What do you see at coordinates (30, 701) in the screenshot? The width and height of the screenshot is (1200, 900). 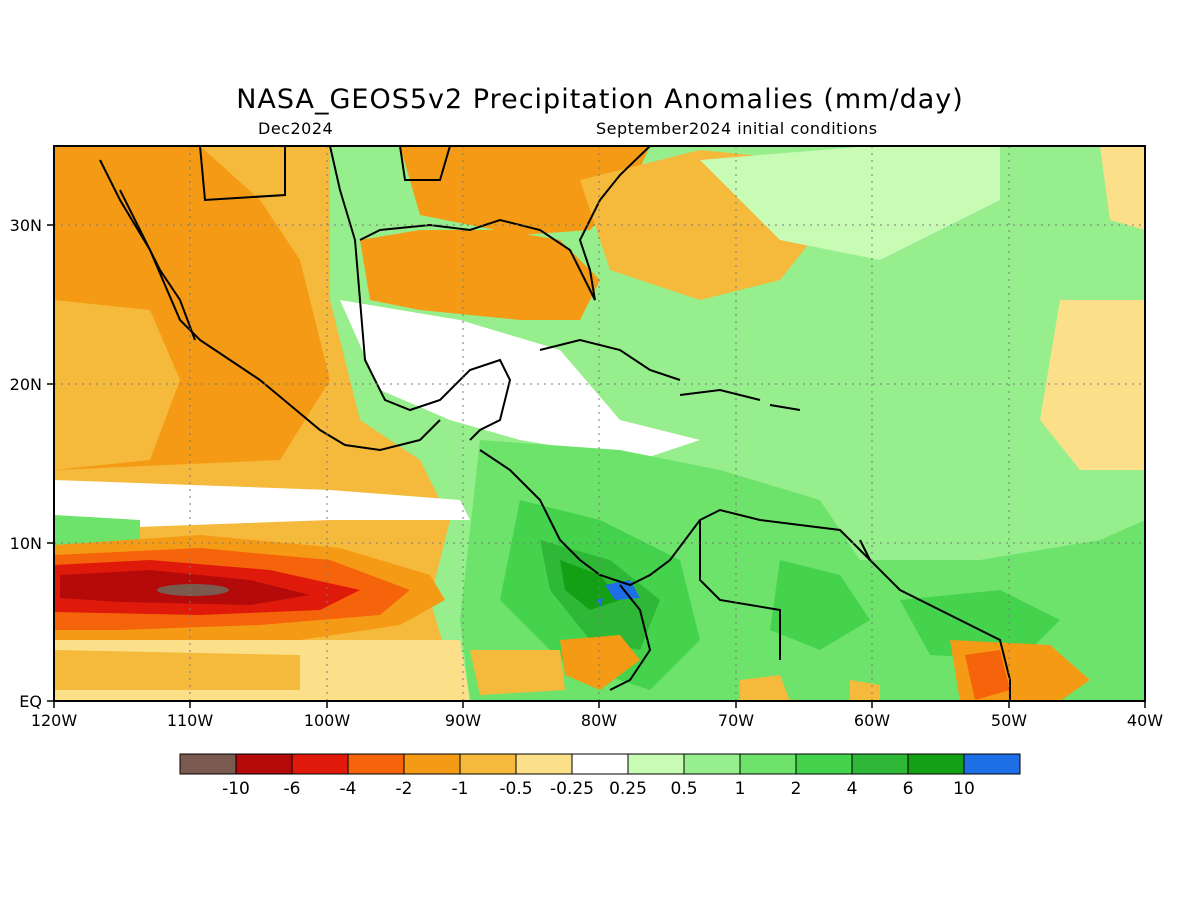 I see `y-tick-label: EQ` at bounding box center [30, 701].